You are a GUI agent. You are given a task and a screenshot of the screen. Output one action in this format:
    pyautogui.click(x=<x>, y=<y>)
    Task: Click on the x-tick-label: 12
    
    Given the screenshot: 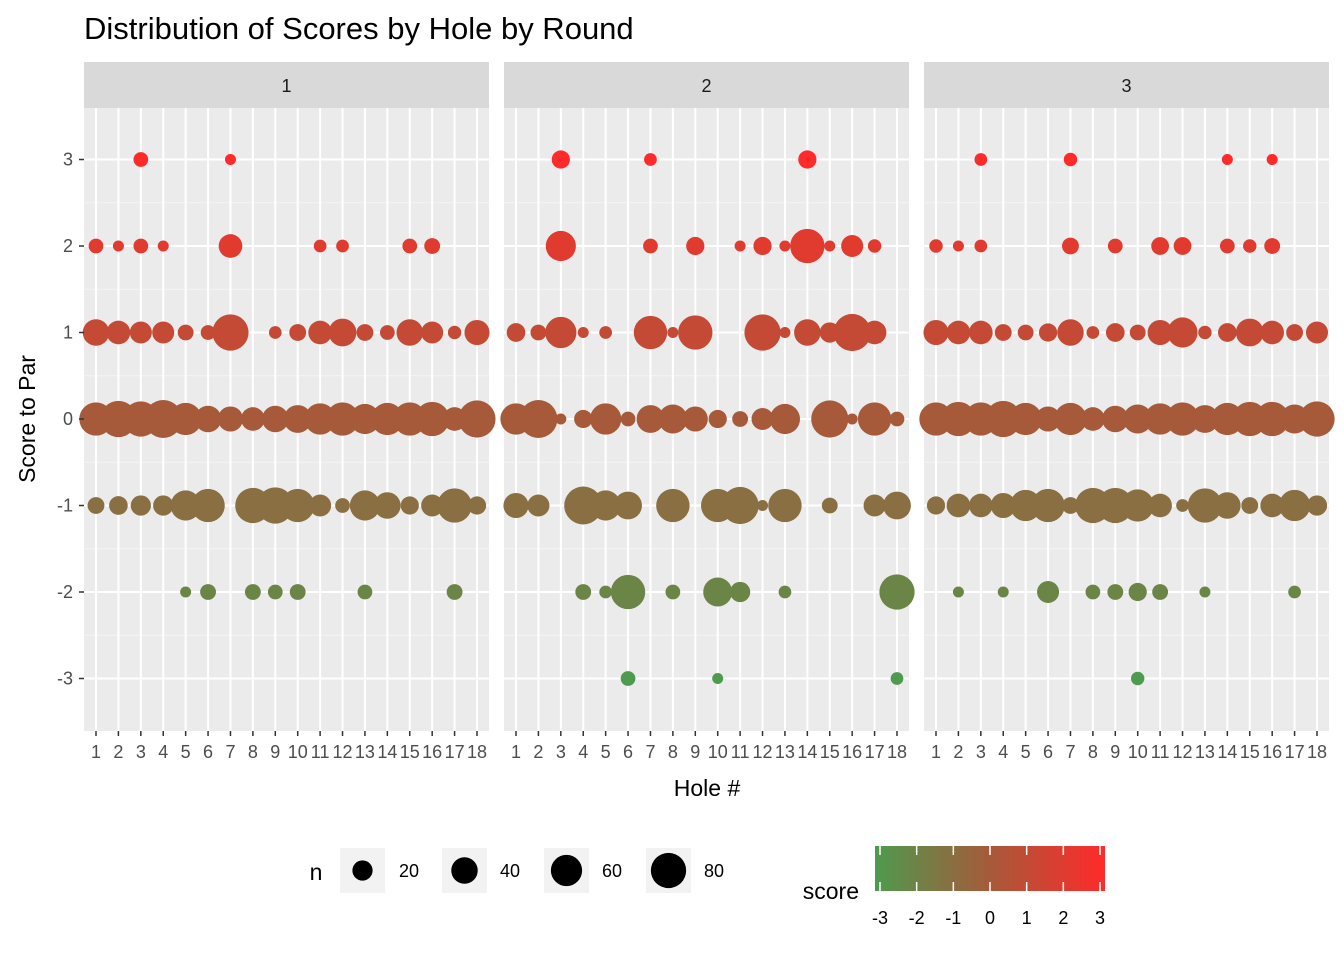 What is the action you would take?
    pyautogui.click(x=1183, y=752)
    